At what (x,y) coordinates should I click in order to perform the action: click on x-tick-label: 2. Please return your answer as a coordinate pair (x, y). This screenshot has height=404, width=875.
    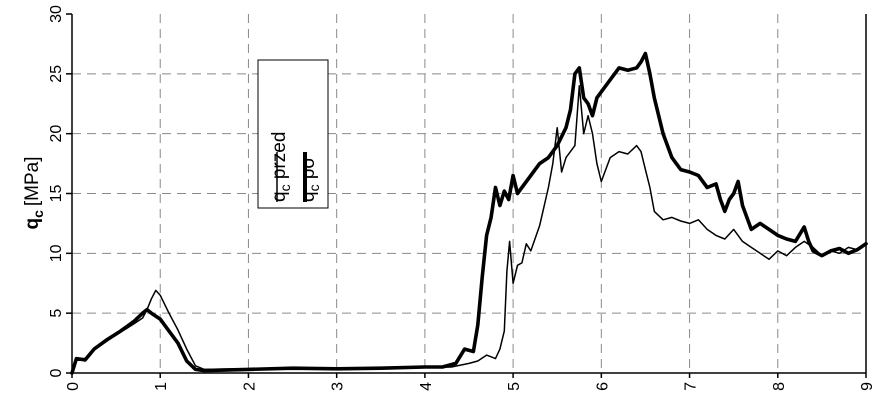
    Looking at the image, I should click on (249, 386).